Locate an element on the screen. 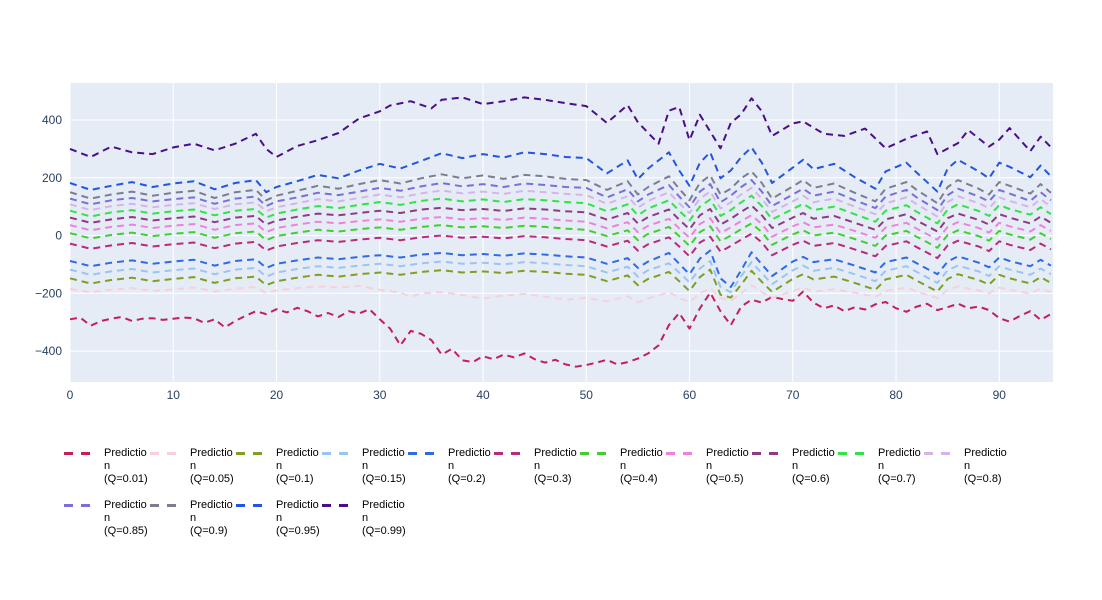 Image resolution: width=1102 pixels, height=600 pixels. legend-item-q0.95: Prediction (Q=0.95) is located at coordinates (279, 518).